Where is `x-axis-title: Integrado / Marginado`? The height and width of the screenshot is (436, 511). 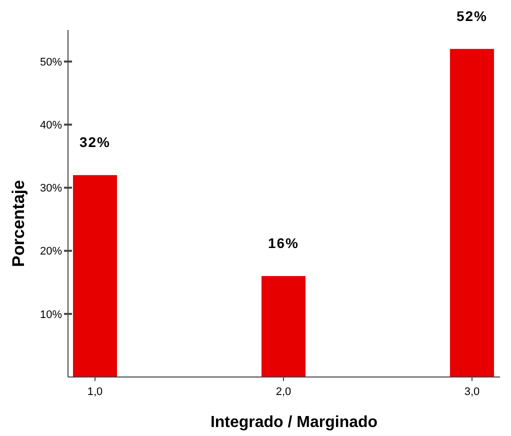
x-axis-title: Integrado / Marginado is located at coordinates (294, 422).